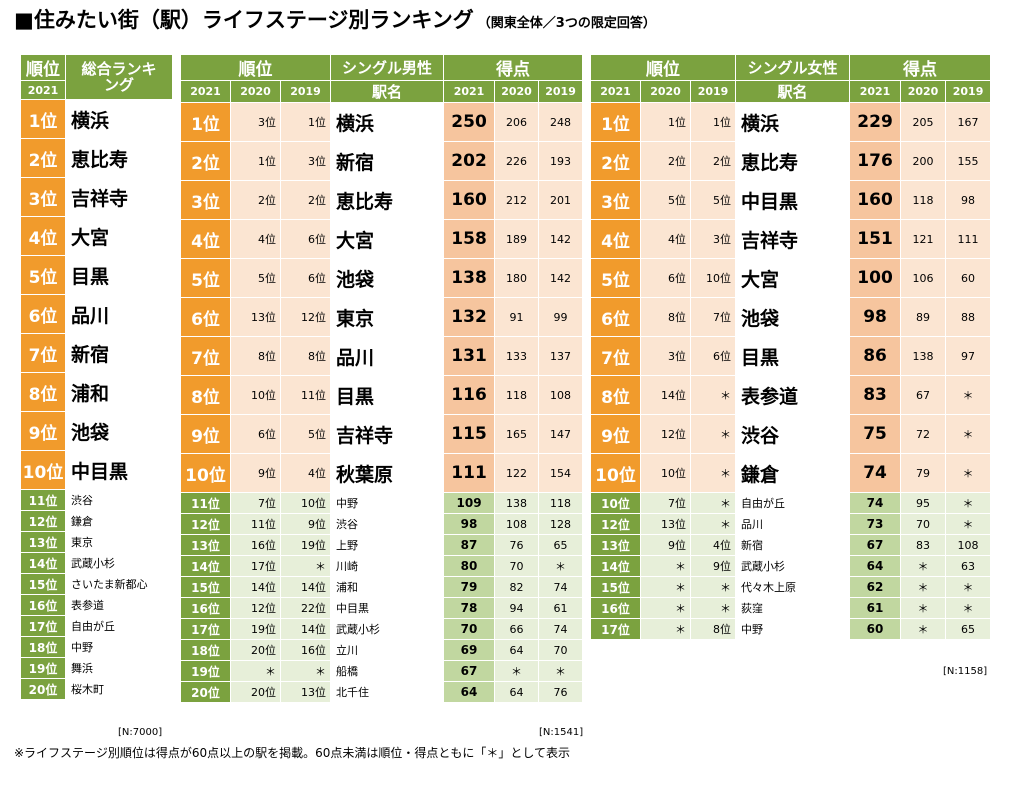 Image resolution: width=1024 pixels, height=786 pixels. I want to click on single-male-header: シングル男性, so click(387, 67).